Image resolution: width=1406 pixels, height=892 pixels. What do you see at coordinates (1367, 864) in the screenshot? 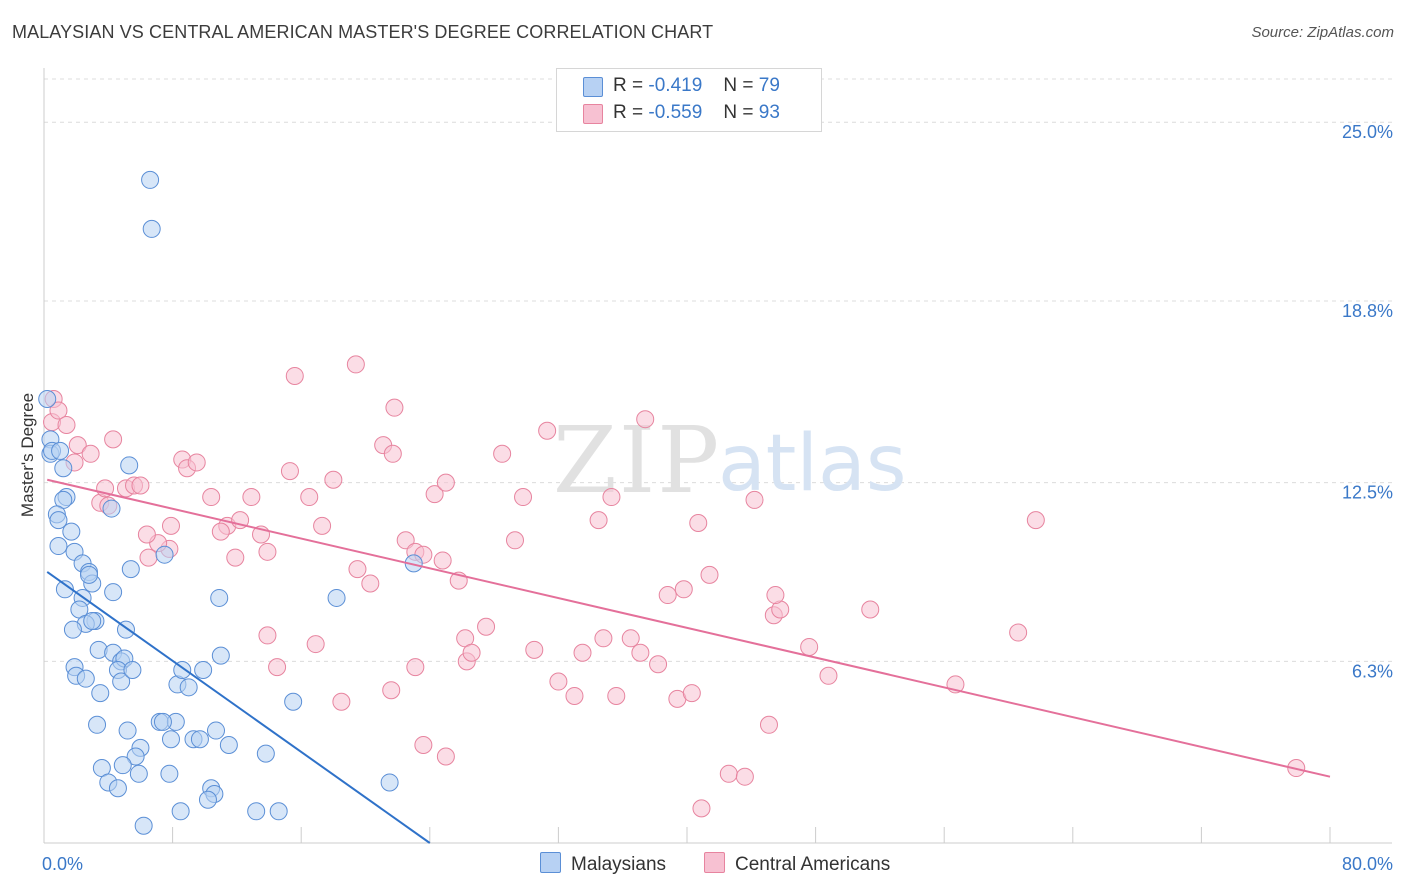
I see `x-tick-label: 80.0%` at bounding box center [1367, 864].